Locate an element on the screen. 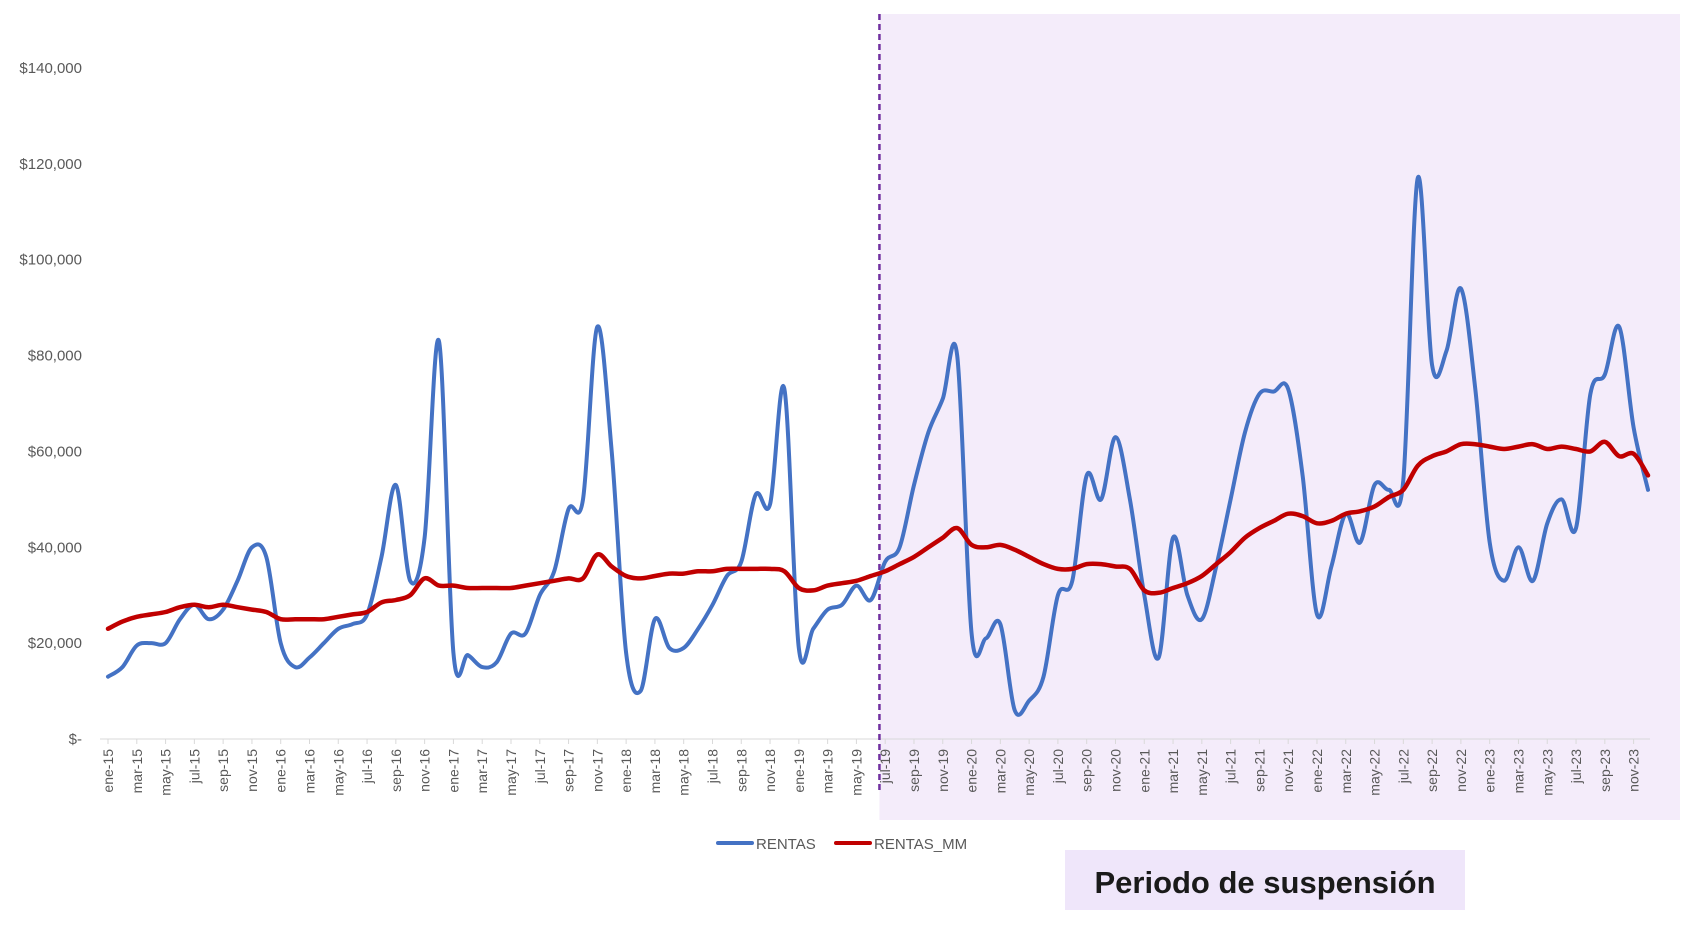  x-tick-label: ene-23 is located at coordinates (1490, 771).